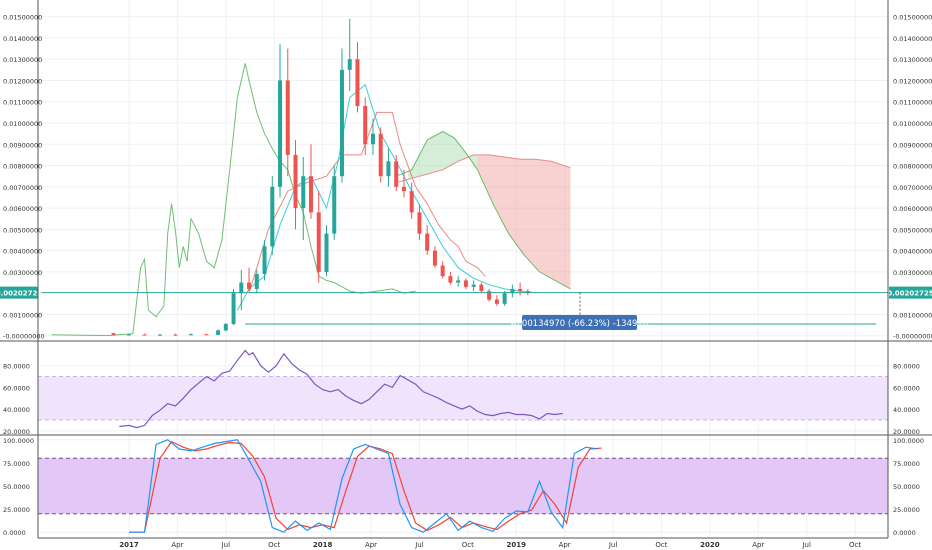  What do you see at coordinates (22, 315) in the screenshot?
I see `price-tick-label-left: 0.00100000` at bounding box center [22, 315].